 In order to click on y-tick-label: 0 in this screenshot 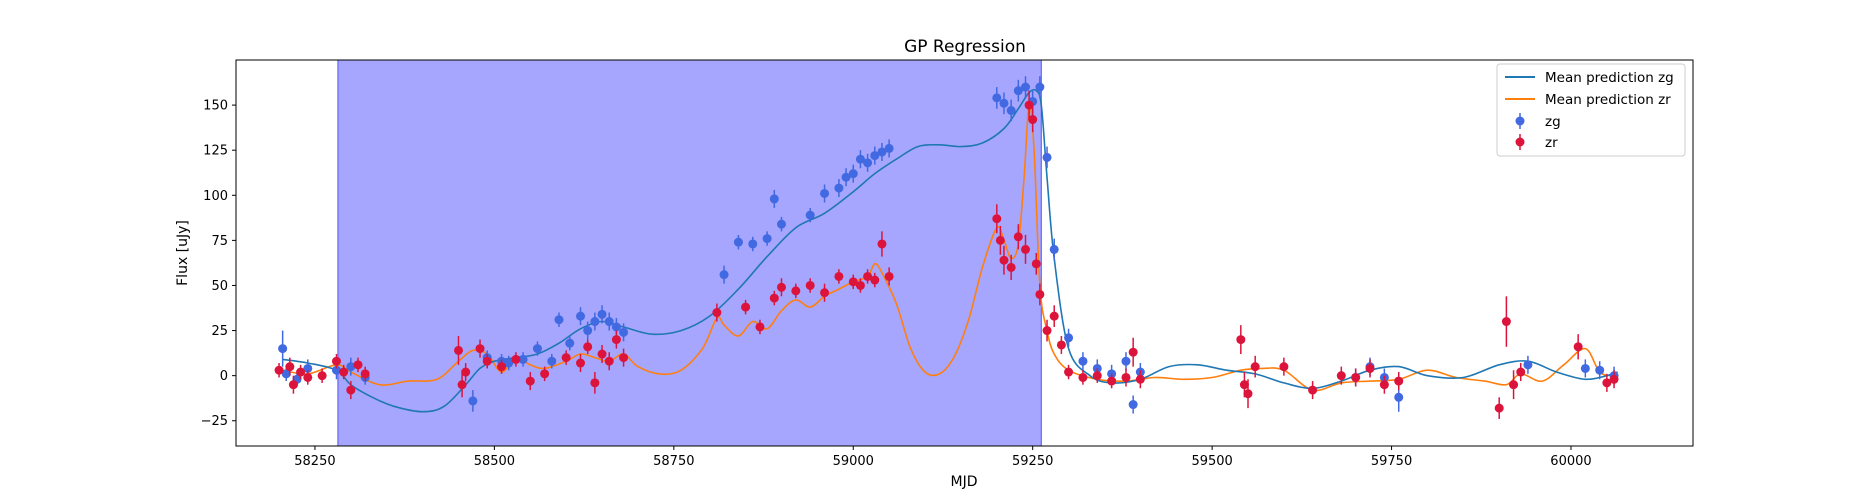, I will do `click(224, 376)`.